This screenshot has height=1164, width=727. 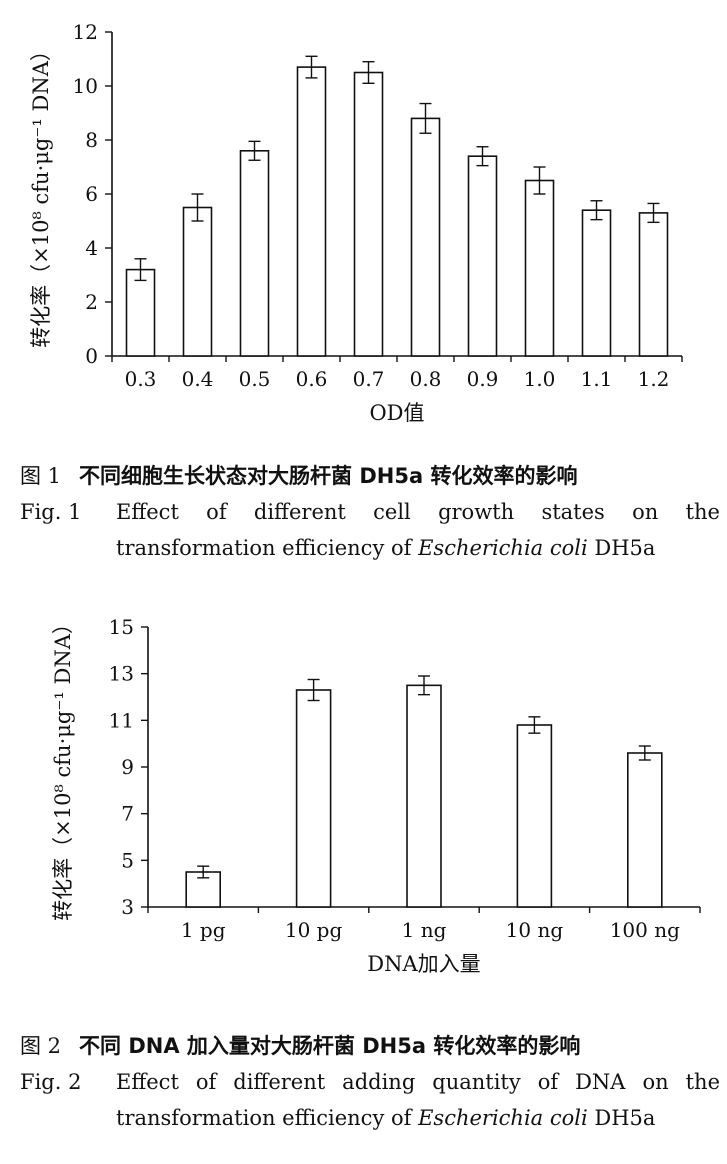 What do you see at coordinates (51, 512) in the screenshot?
I see `figure-1-number-en: Fig. 1` at bounding box center [51, 512].